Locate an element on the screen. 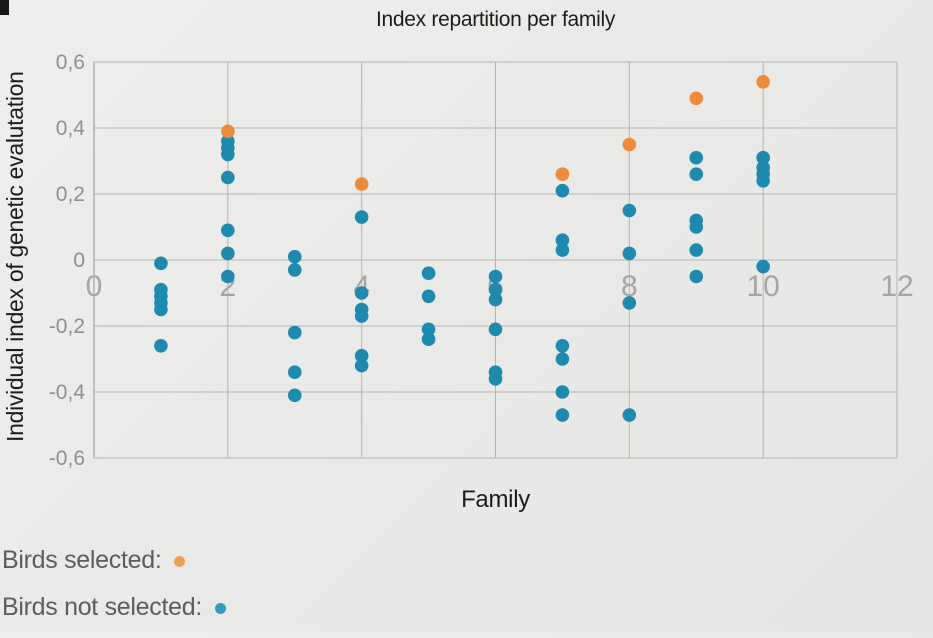  legend-marker-not-selected-icon is located at coordinates (220, 608).